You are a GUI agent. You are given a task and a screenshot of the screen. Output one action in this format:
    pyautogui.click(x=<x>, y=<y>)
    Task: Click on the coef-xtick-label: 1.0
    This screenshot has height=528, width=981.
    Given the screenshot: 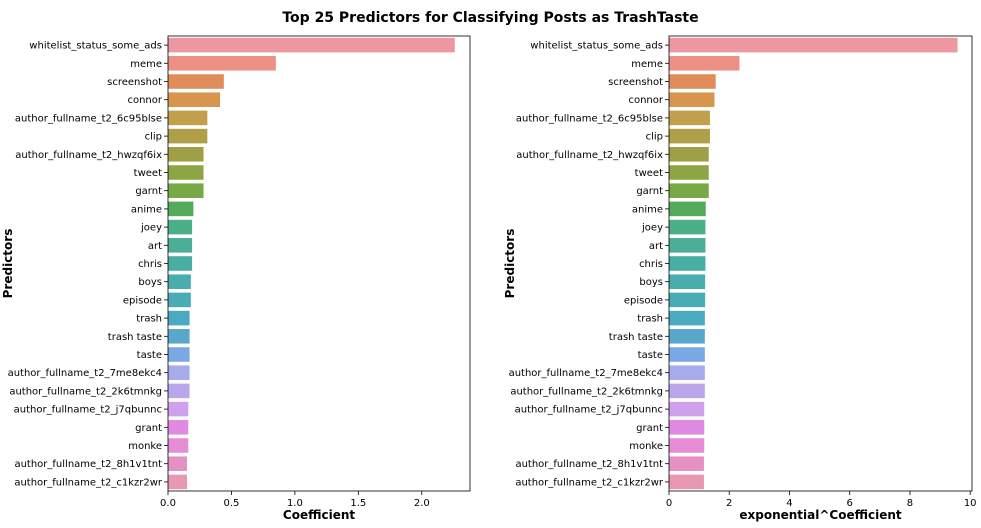 What is the action you would take?
    pyautogui.click(x=295, y=503)
    